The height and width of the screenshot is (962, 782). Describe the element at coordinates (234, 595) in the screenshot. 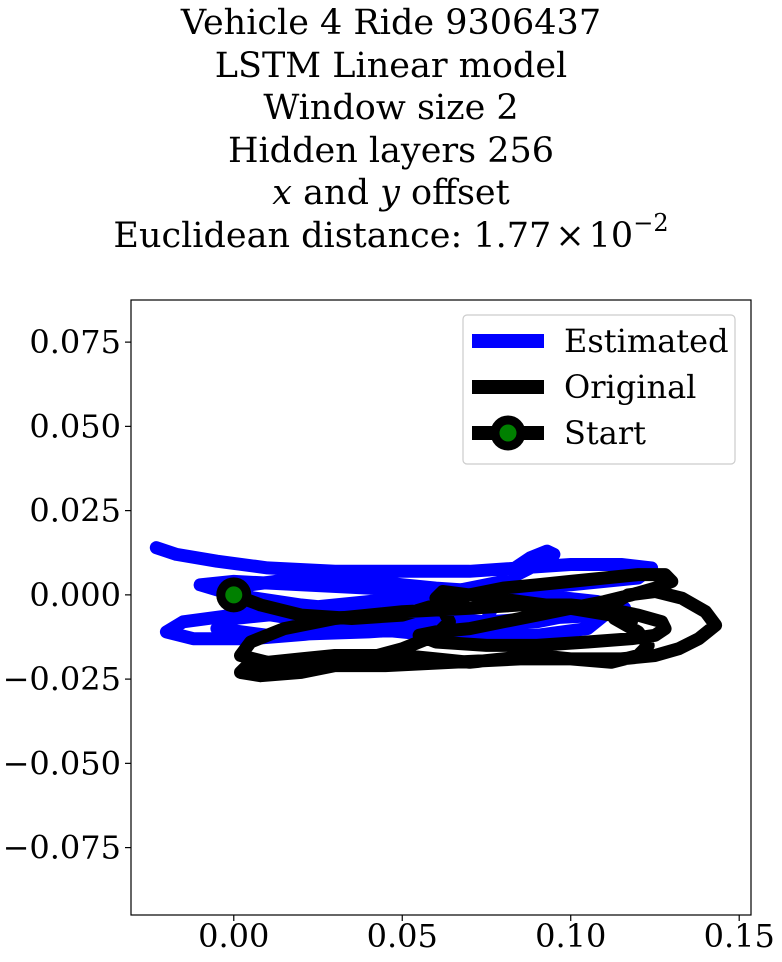

I see `start-marker` at that location.